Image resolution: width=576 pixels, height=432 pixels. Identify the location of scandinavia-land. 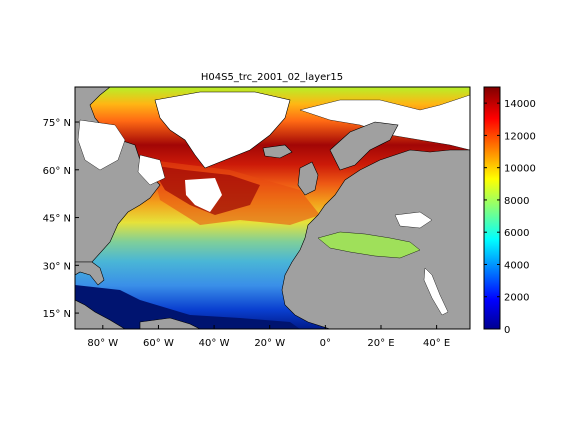
(364, 146).